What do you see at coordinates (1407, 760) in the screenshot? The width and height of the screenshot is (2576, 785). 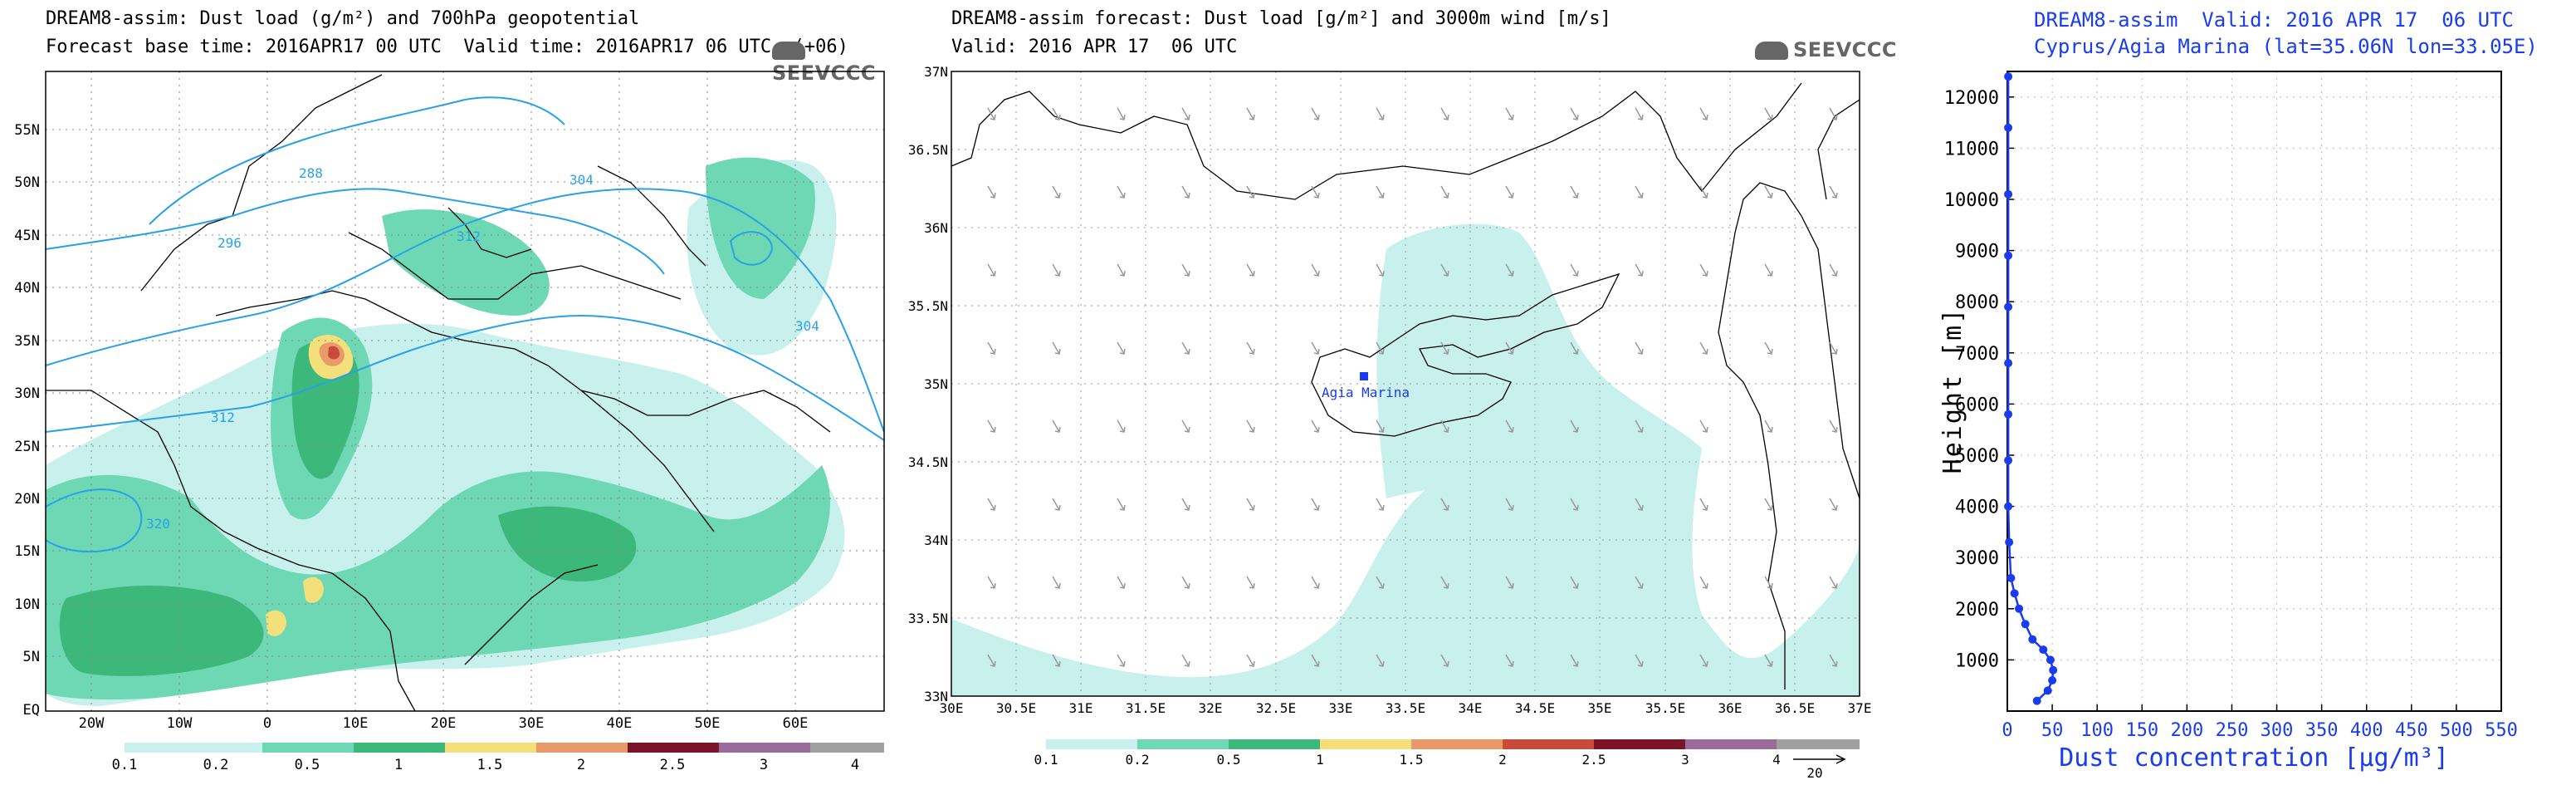 I see `map2-colorbar-labels: 0.1 0.2 0.5 1 1.5 2 2.5 3 4` at bounding box center [1407, 760].